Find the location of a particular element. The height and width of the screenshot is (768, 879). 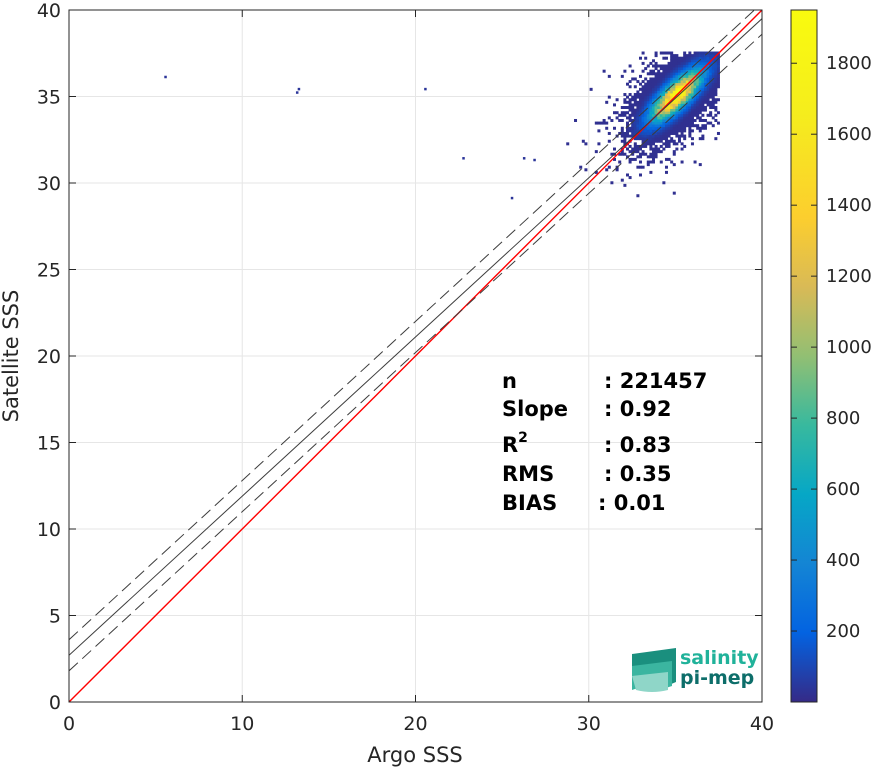

y-tick-label: 5 is located at coordinates (55, 617).